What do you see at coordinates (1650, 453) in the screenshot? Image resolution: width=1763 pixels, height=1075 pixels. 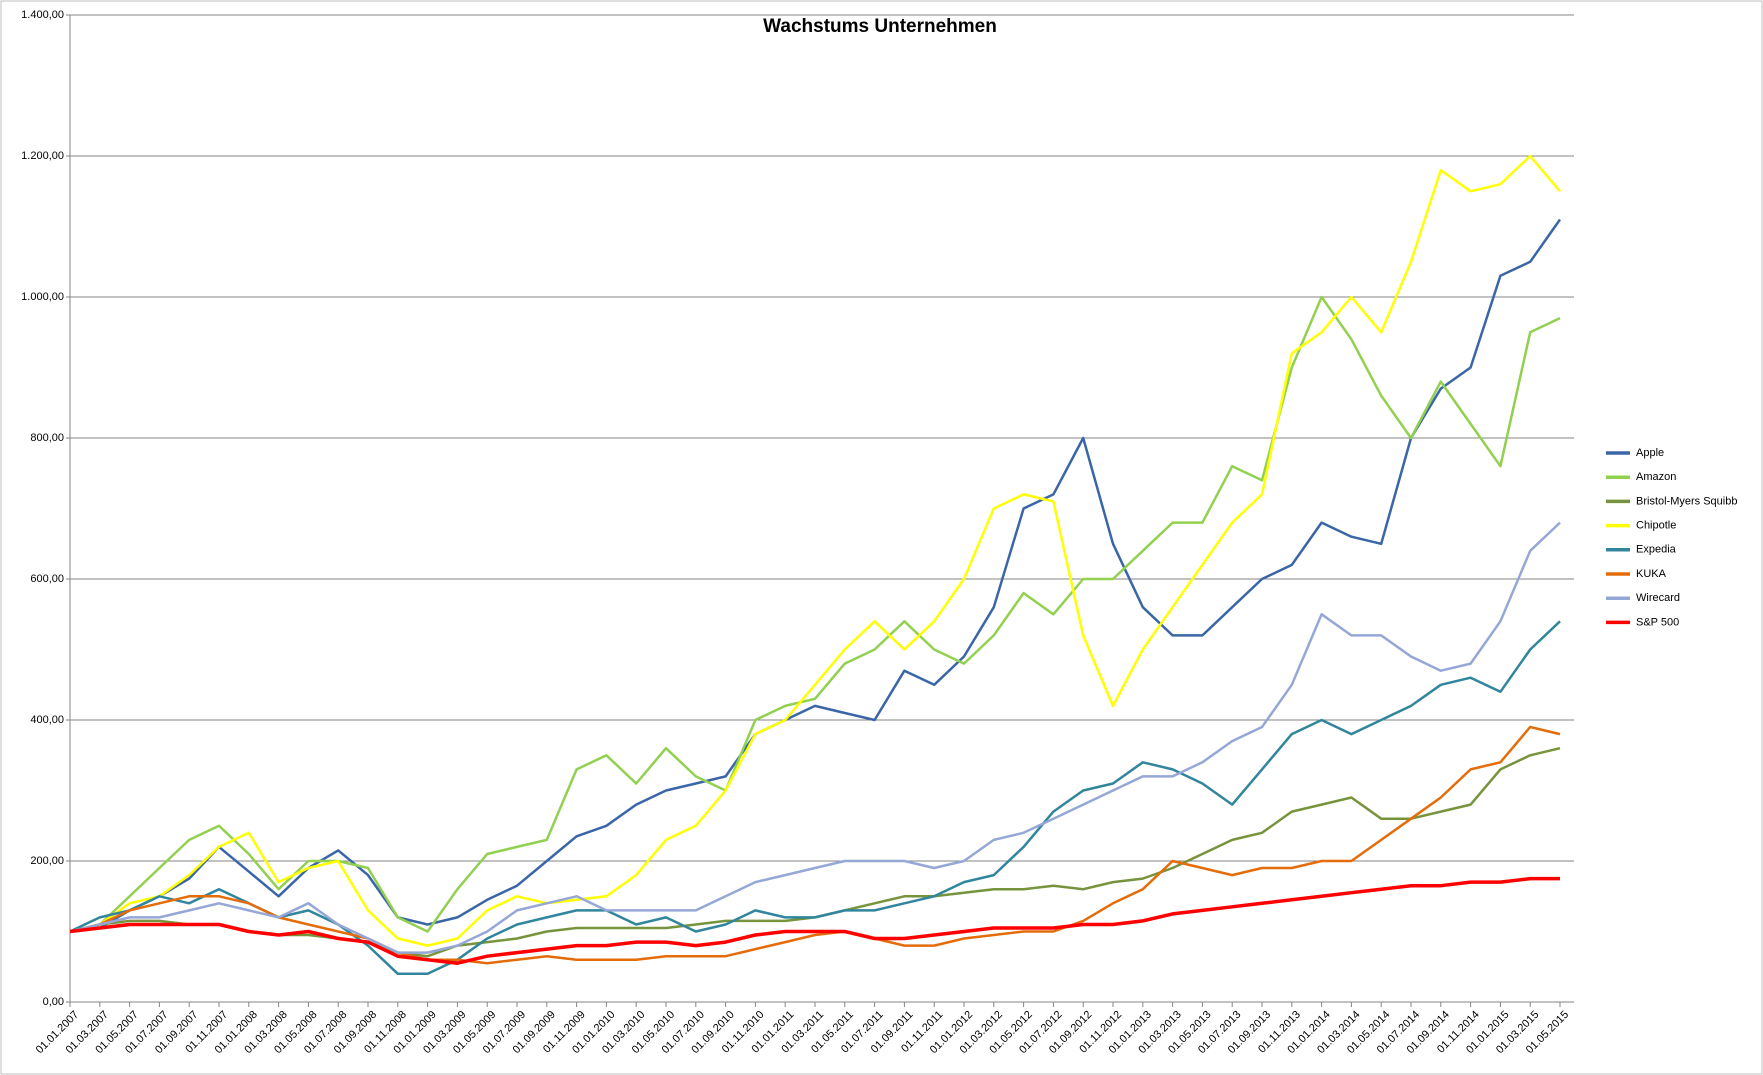 I see `legend-label: Apple` at bounding box center [1650, 453].